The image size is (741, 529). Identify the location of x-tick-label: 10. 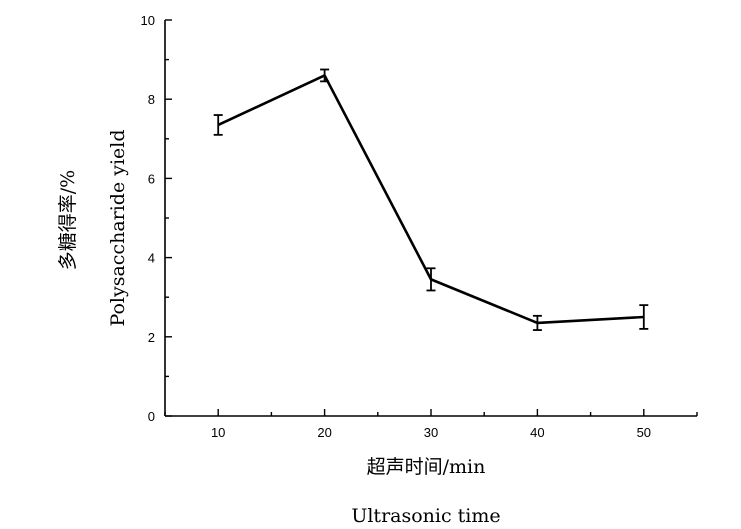
(218, 432).